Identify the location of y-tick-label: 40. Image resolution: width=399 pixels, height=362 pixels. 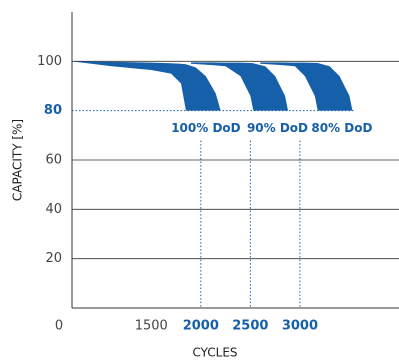
(53, 209).